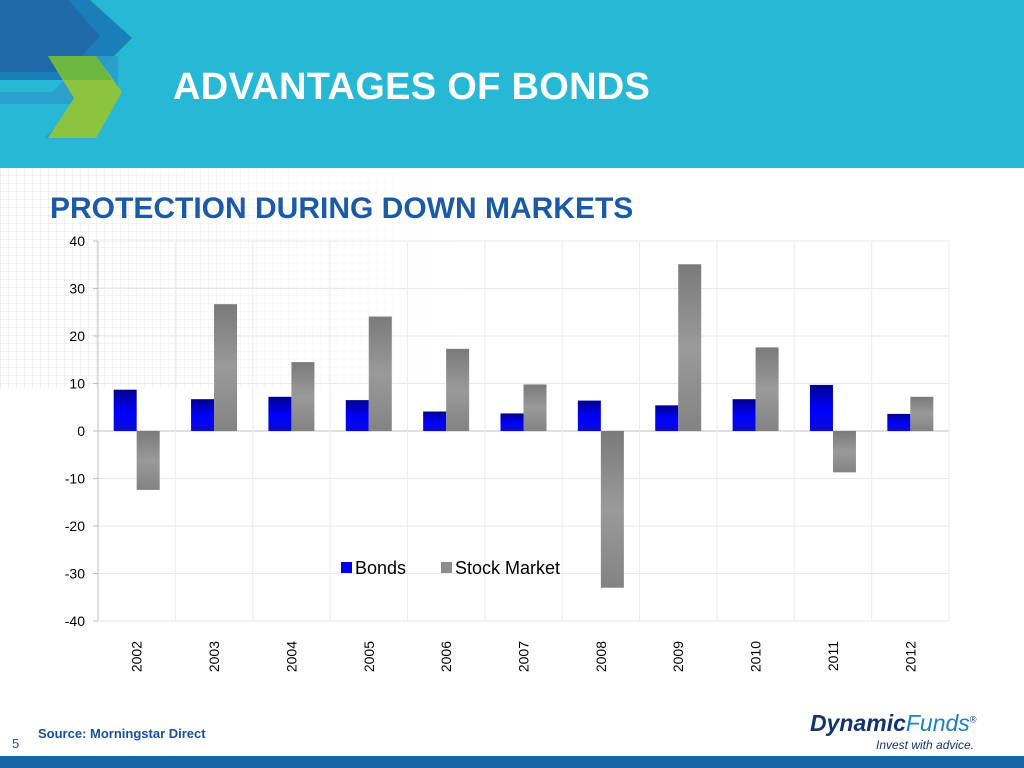  I want to click on x-tick-label: 2008, so click(601, 656).